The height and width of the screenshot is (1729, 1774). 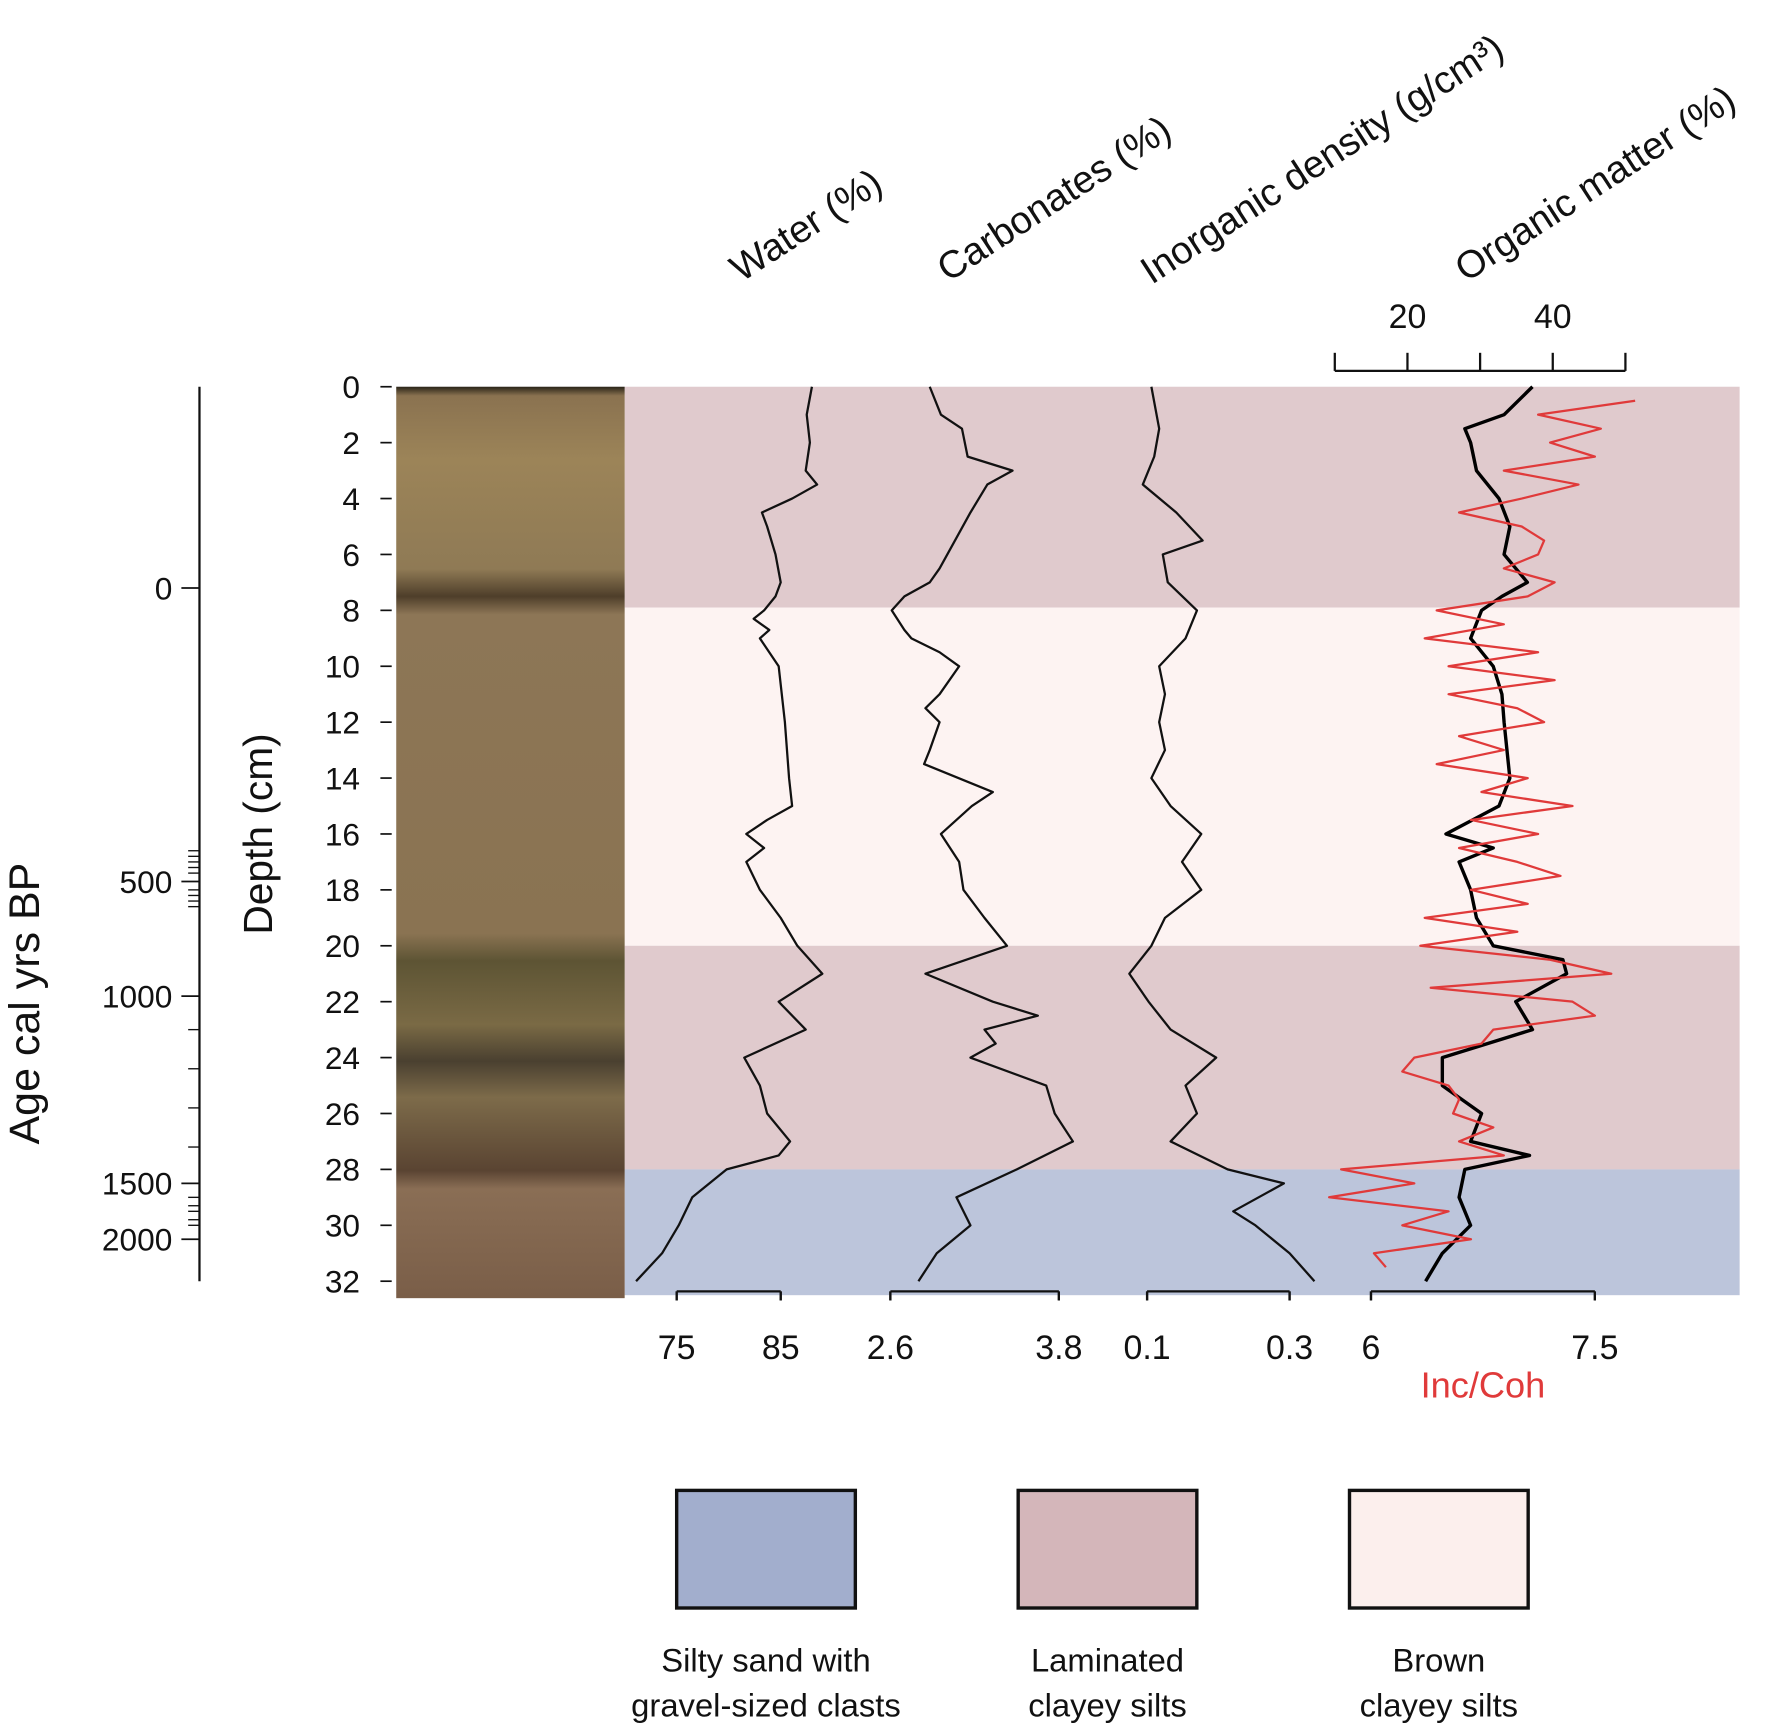 What do you see at coordinates (1147, 1348) in the screenshot?
I see `x-tick-label: 0.1` at bounding box center [1147, 1348].